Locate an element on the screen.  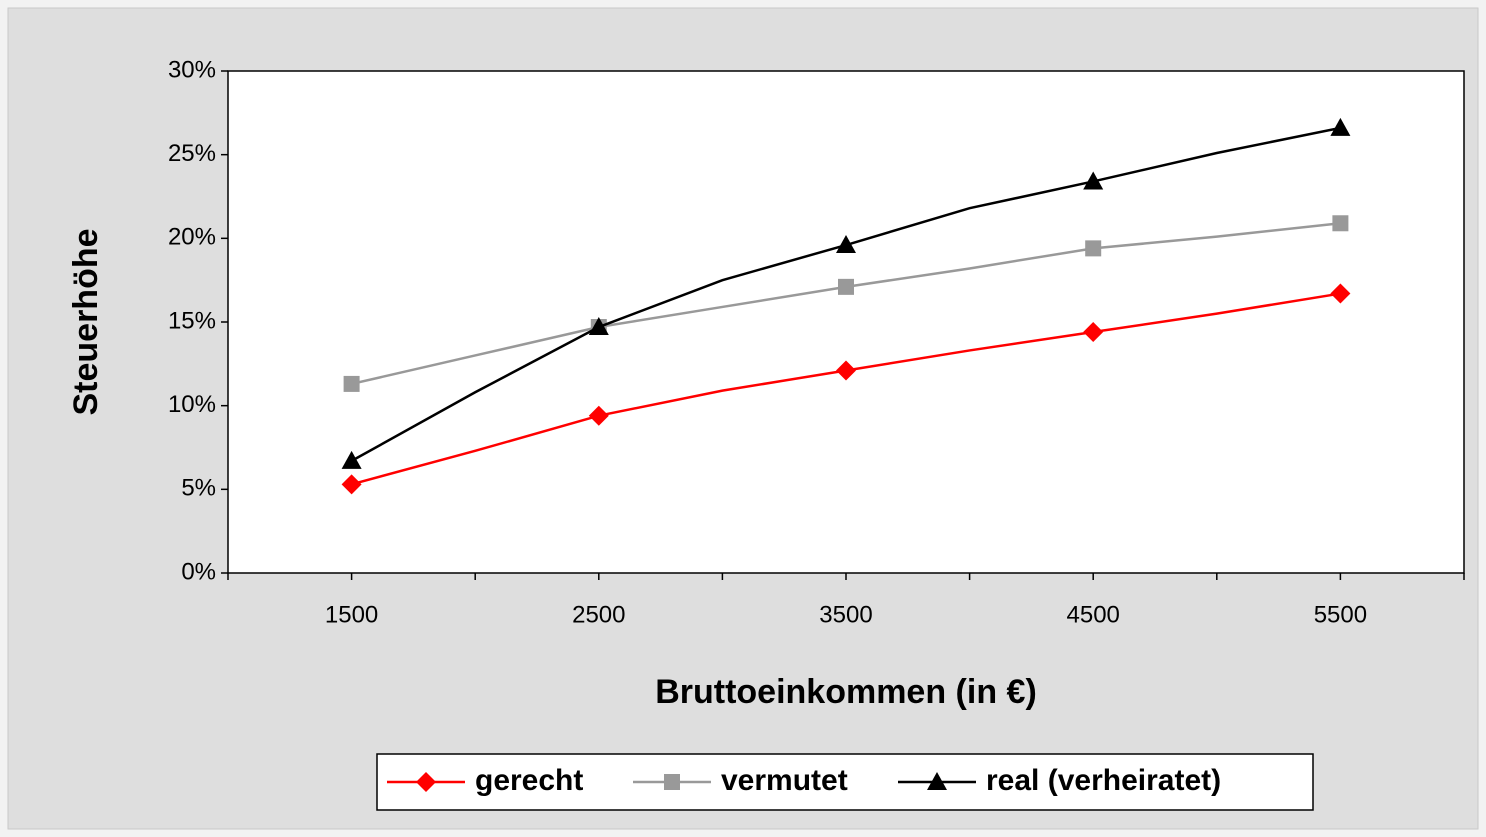
legend-label: real (verheiratet) is located at coordinates (1103, 780).